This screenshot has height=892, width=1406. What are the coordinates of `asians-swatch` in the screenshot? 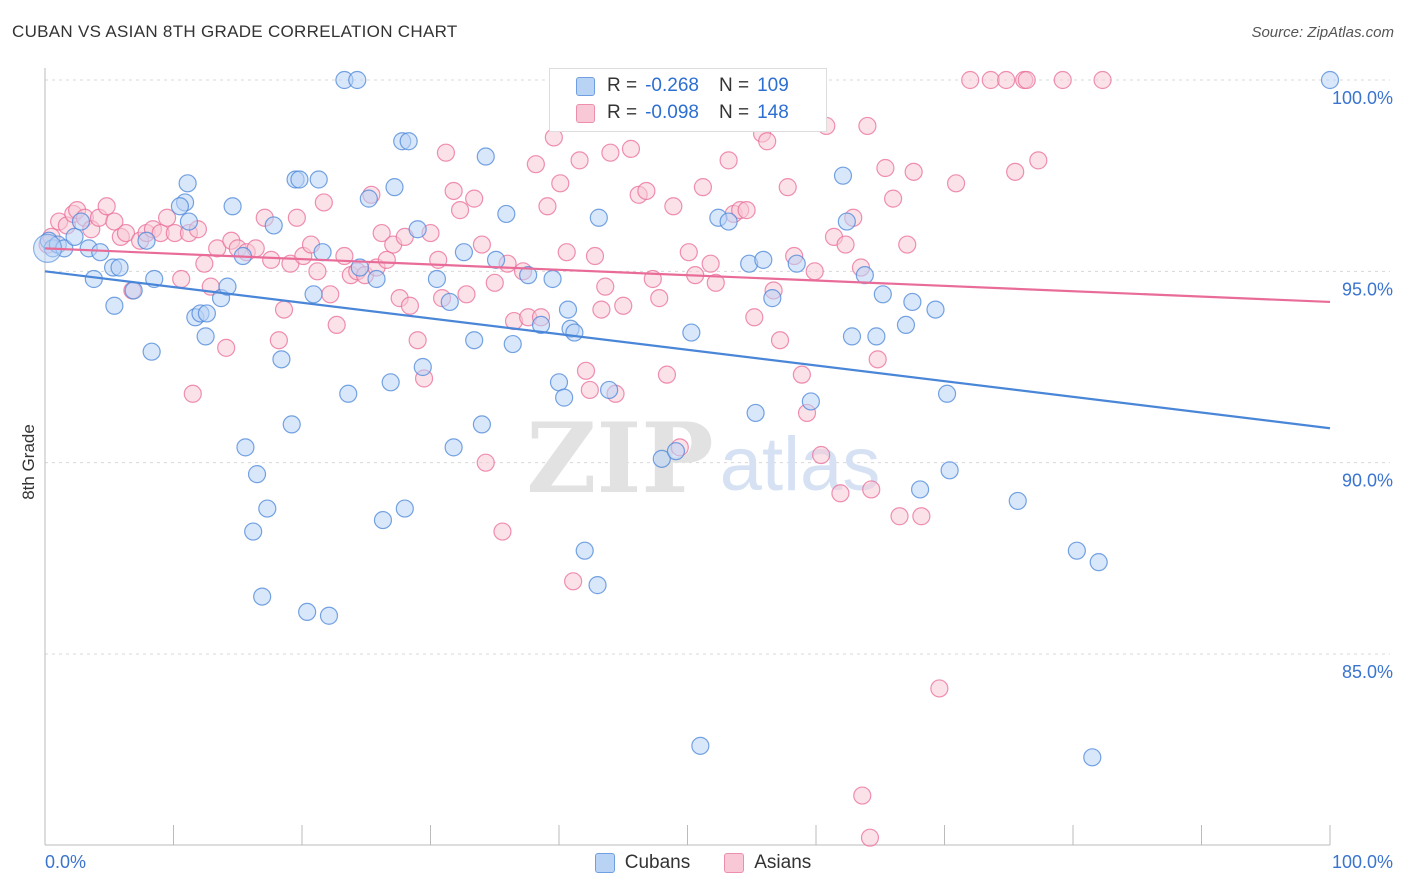 It's located at (734, 863).